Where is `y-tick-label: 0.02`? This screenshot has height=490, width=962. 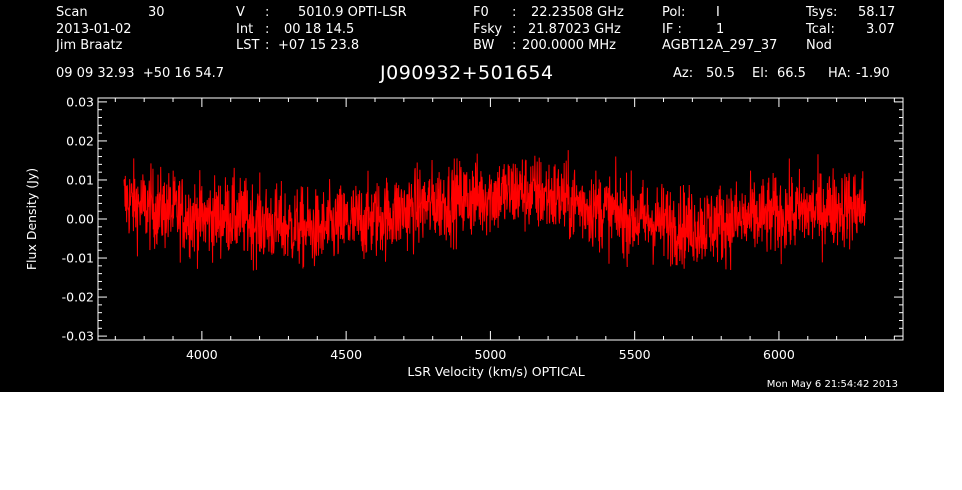
y-tick-label: 0.02 is located at coordinates (80, 140).